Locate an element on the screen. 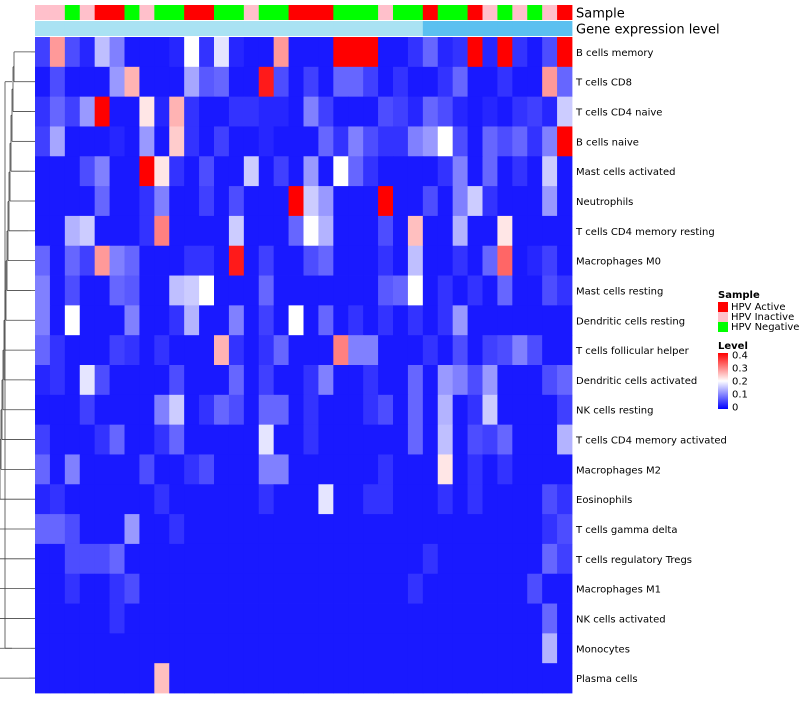 The image size is (800, 704). row-label: Dendritic cells resting is located at coordinates (630, 321).